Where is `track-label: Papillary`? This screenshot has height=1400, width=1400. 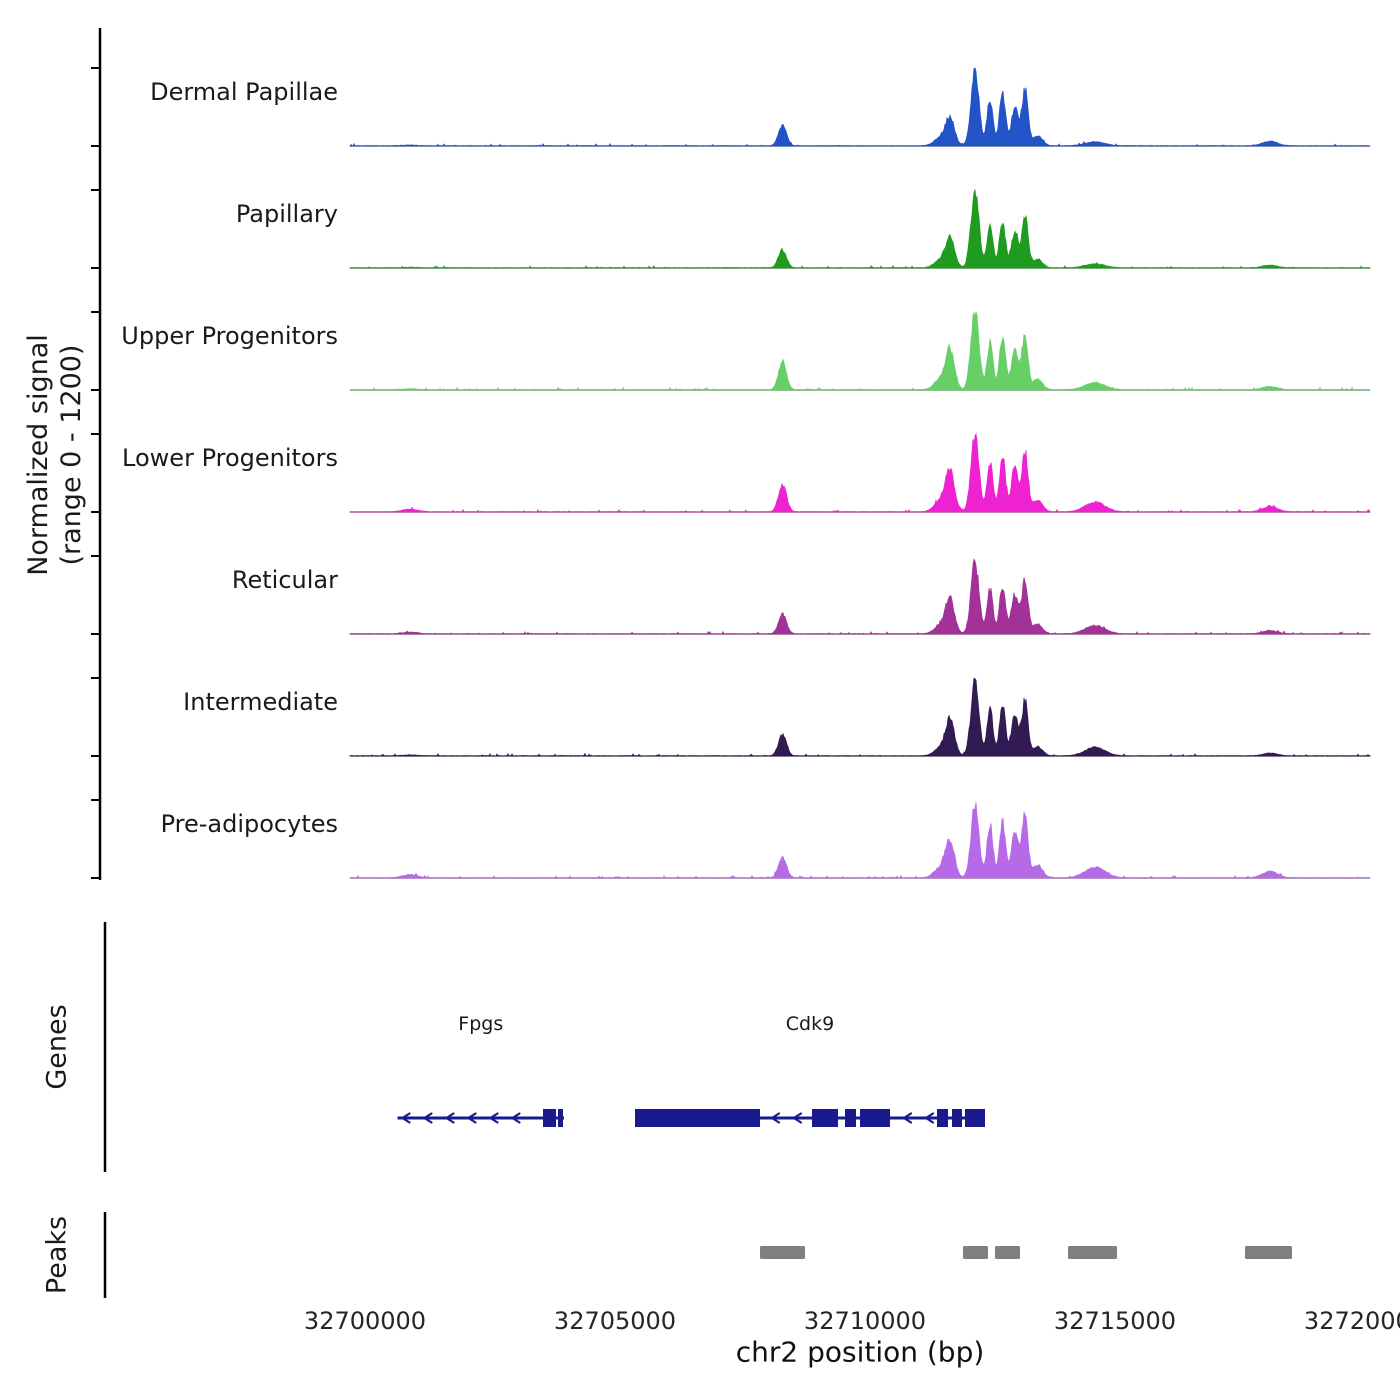
track-label: Papillary is located at coordinates (286, 214).